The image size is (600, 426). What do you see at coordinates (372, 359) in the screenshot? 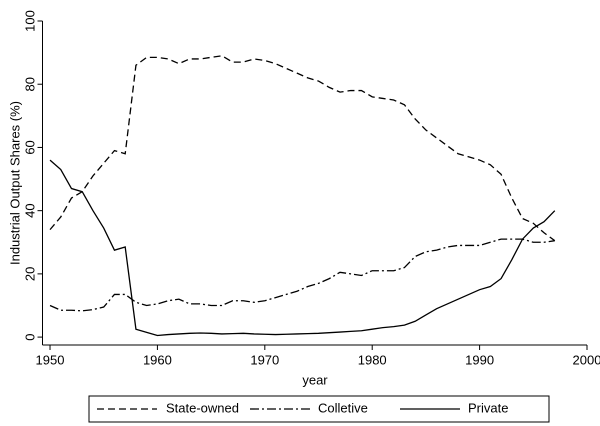
I see `x-tick-label: 1980` at bounding box center [372, 359].